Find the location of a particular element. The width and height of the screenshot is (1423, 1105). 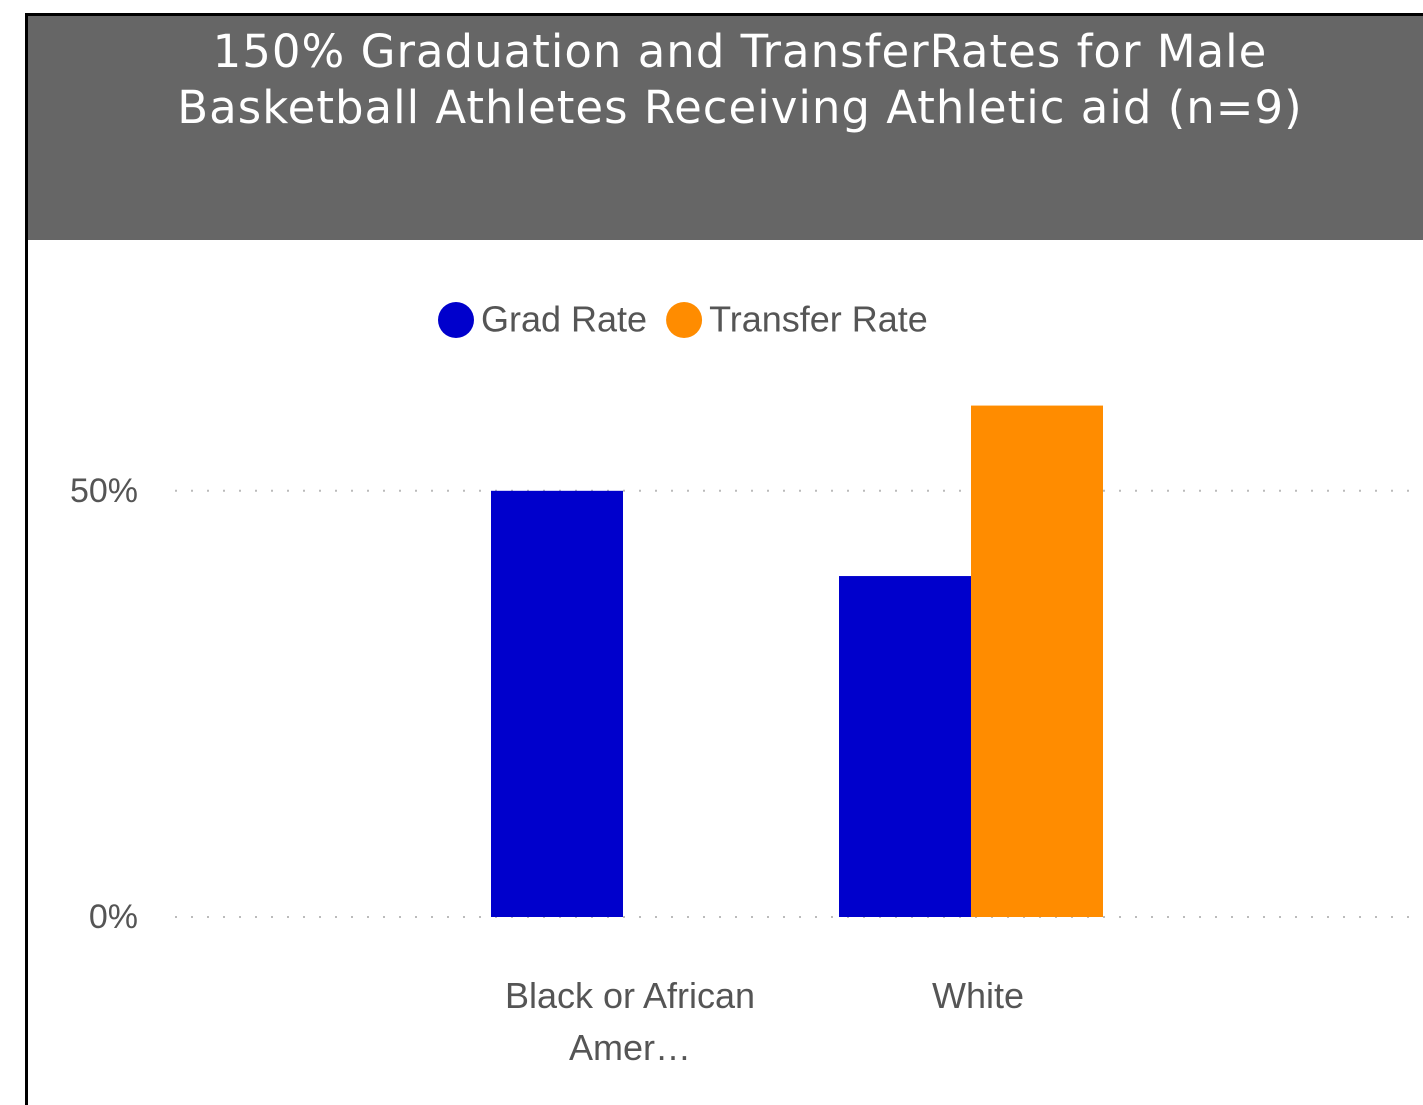

legend-label: Transfer Rate is located at coordinates (818, 319).